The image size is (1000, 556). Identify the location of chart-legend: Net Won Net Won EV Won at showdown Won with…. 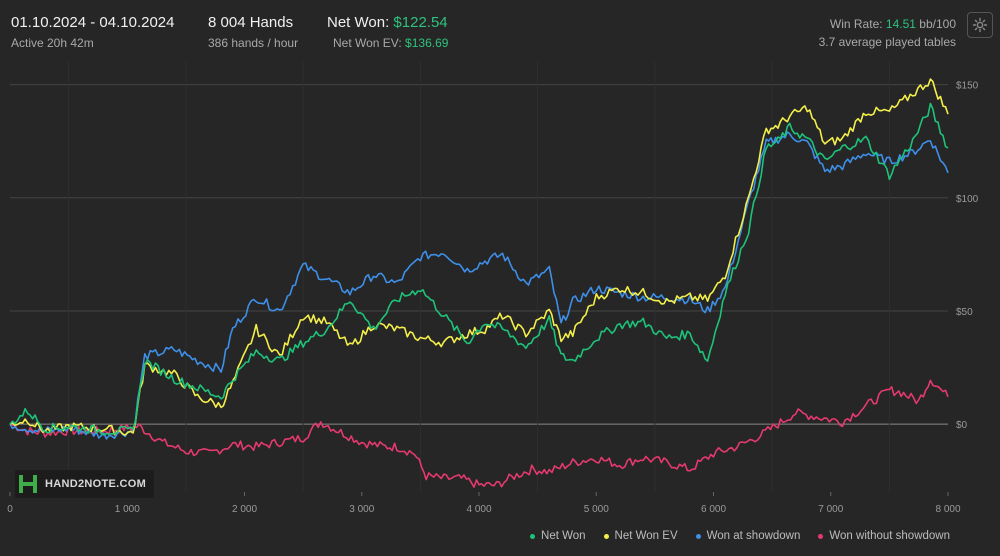
(740, 536).